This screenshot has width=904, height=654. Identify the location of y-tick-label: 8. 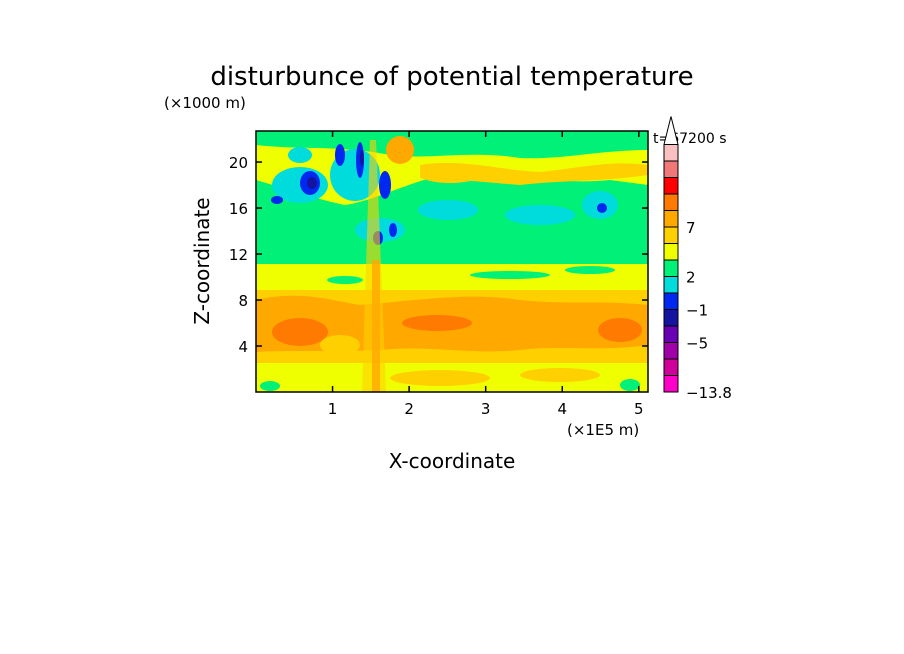
(243, 301).